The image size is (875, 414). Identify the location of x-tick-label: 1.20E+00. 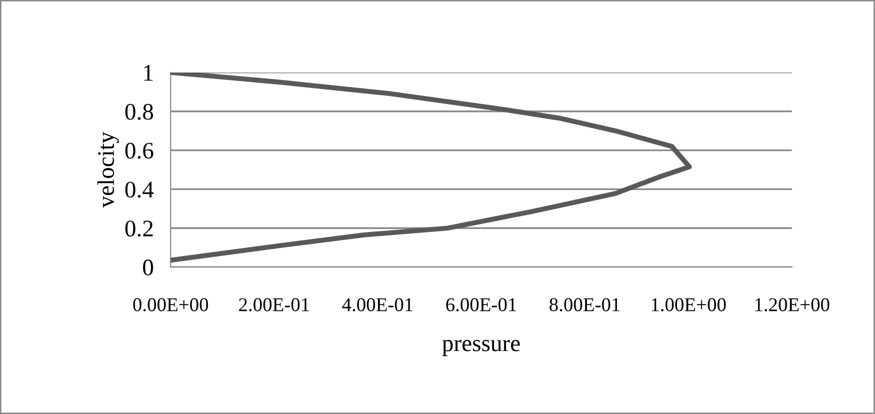
(792, 305).